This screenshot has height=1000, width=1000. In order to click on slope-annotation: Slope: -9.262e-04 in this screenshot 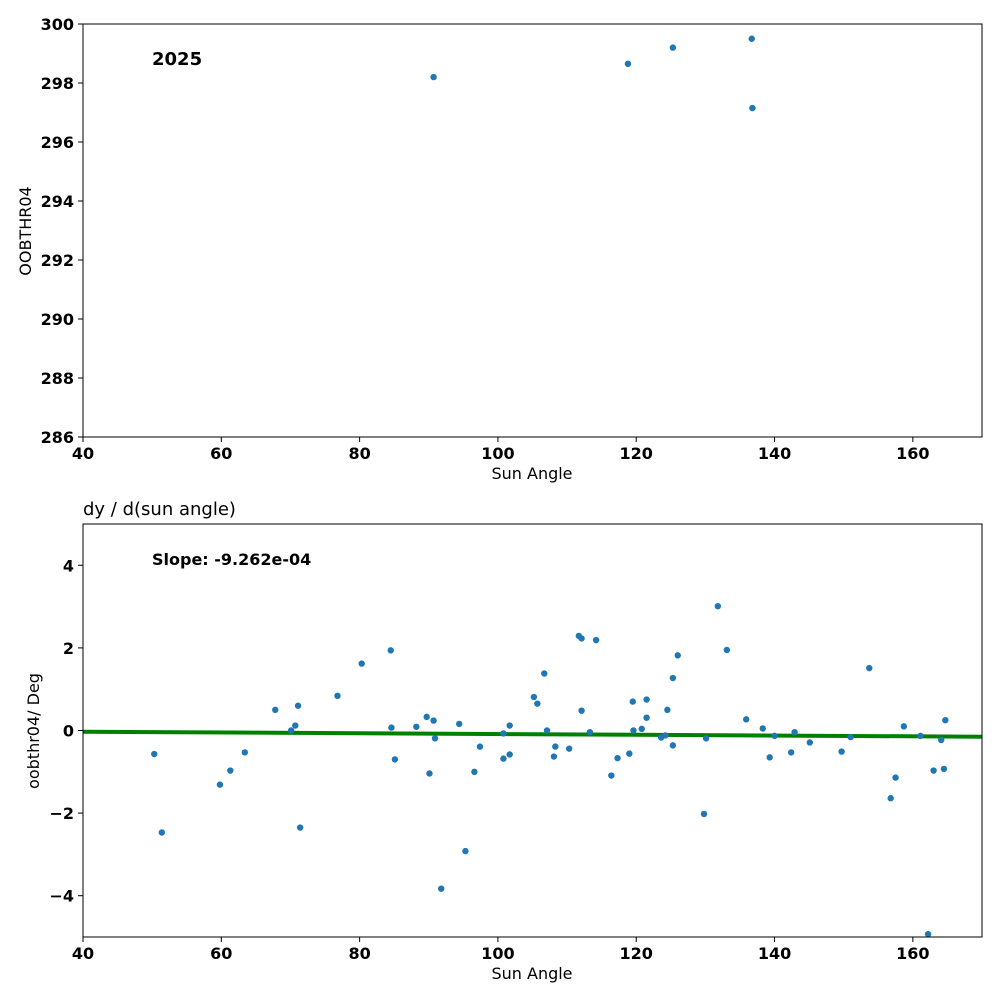, I will do `click(231, 559)`.